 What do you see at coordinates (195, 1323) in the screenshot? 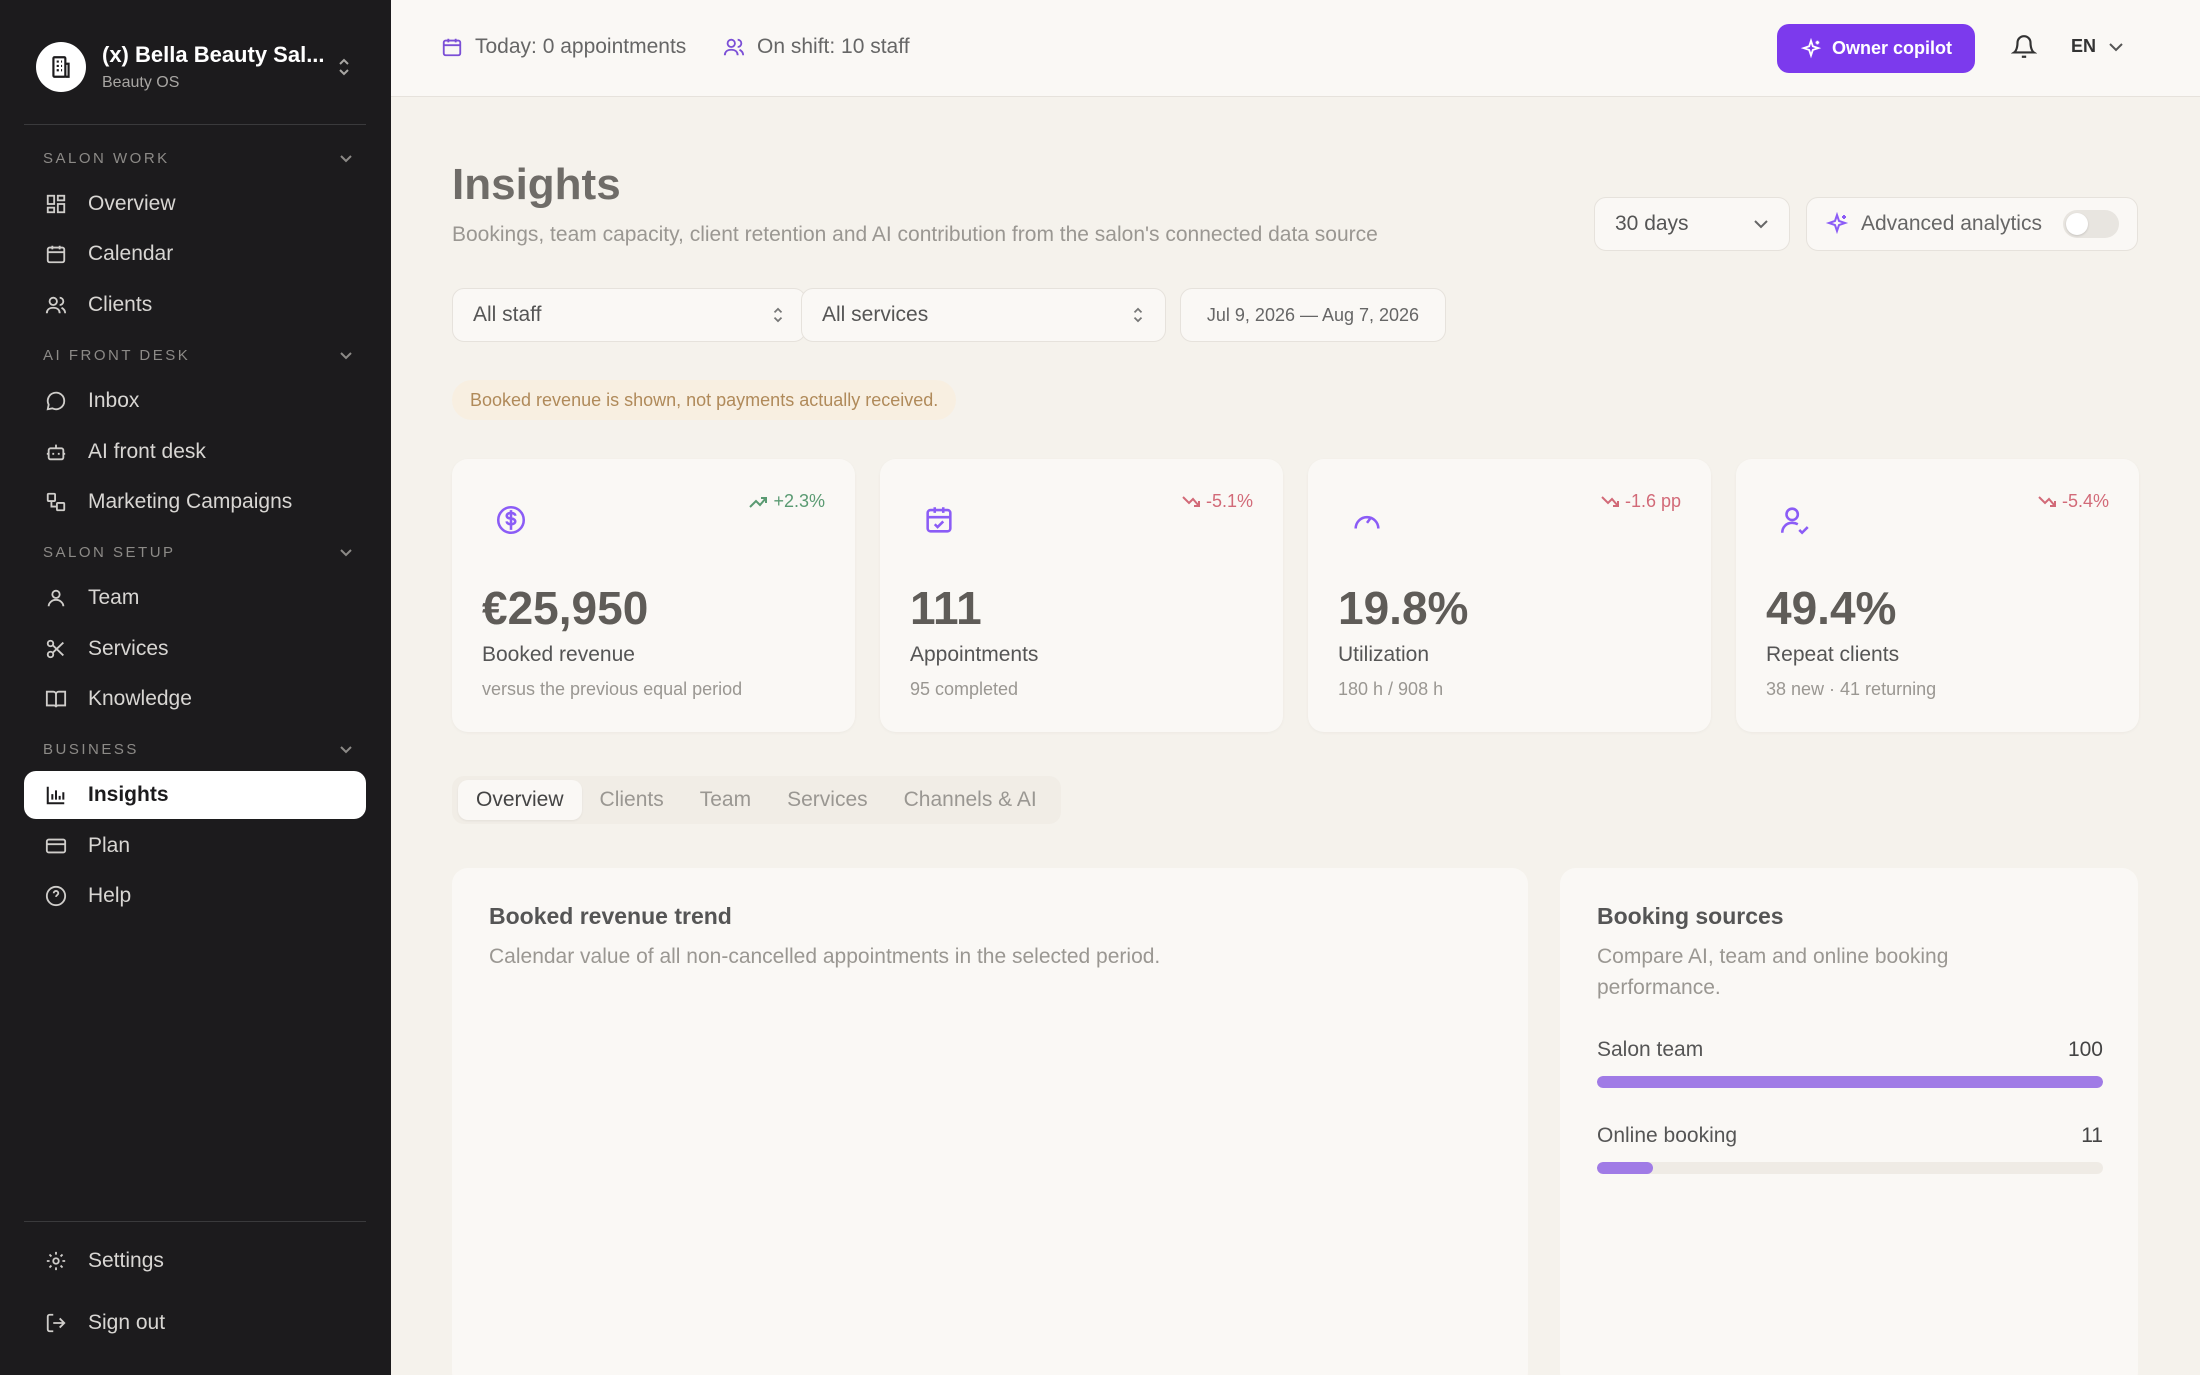
I see `sidebar-item-sign-out: Sign out` at bounding box center [195, 1323].